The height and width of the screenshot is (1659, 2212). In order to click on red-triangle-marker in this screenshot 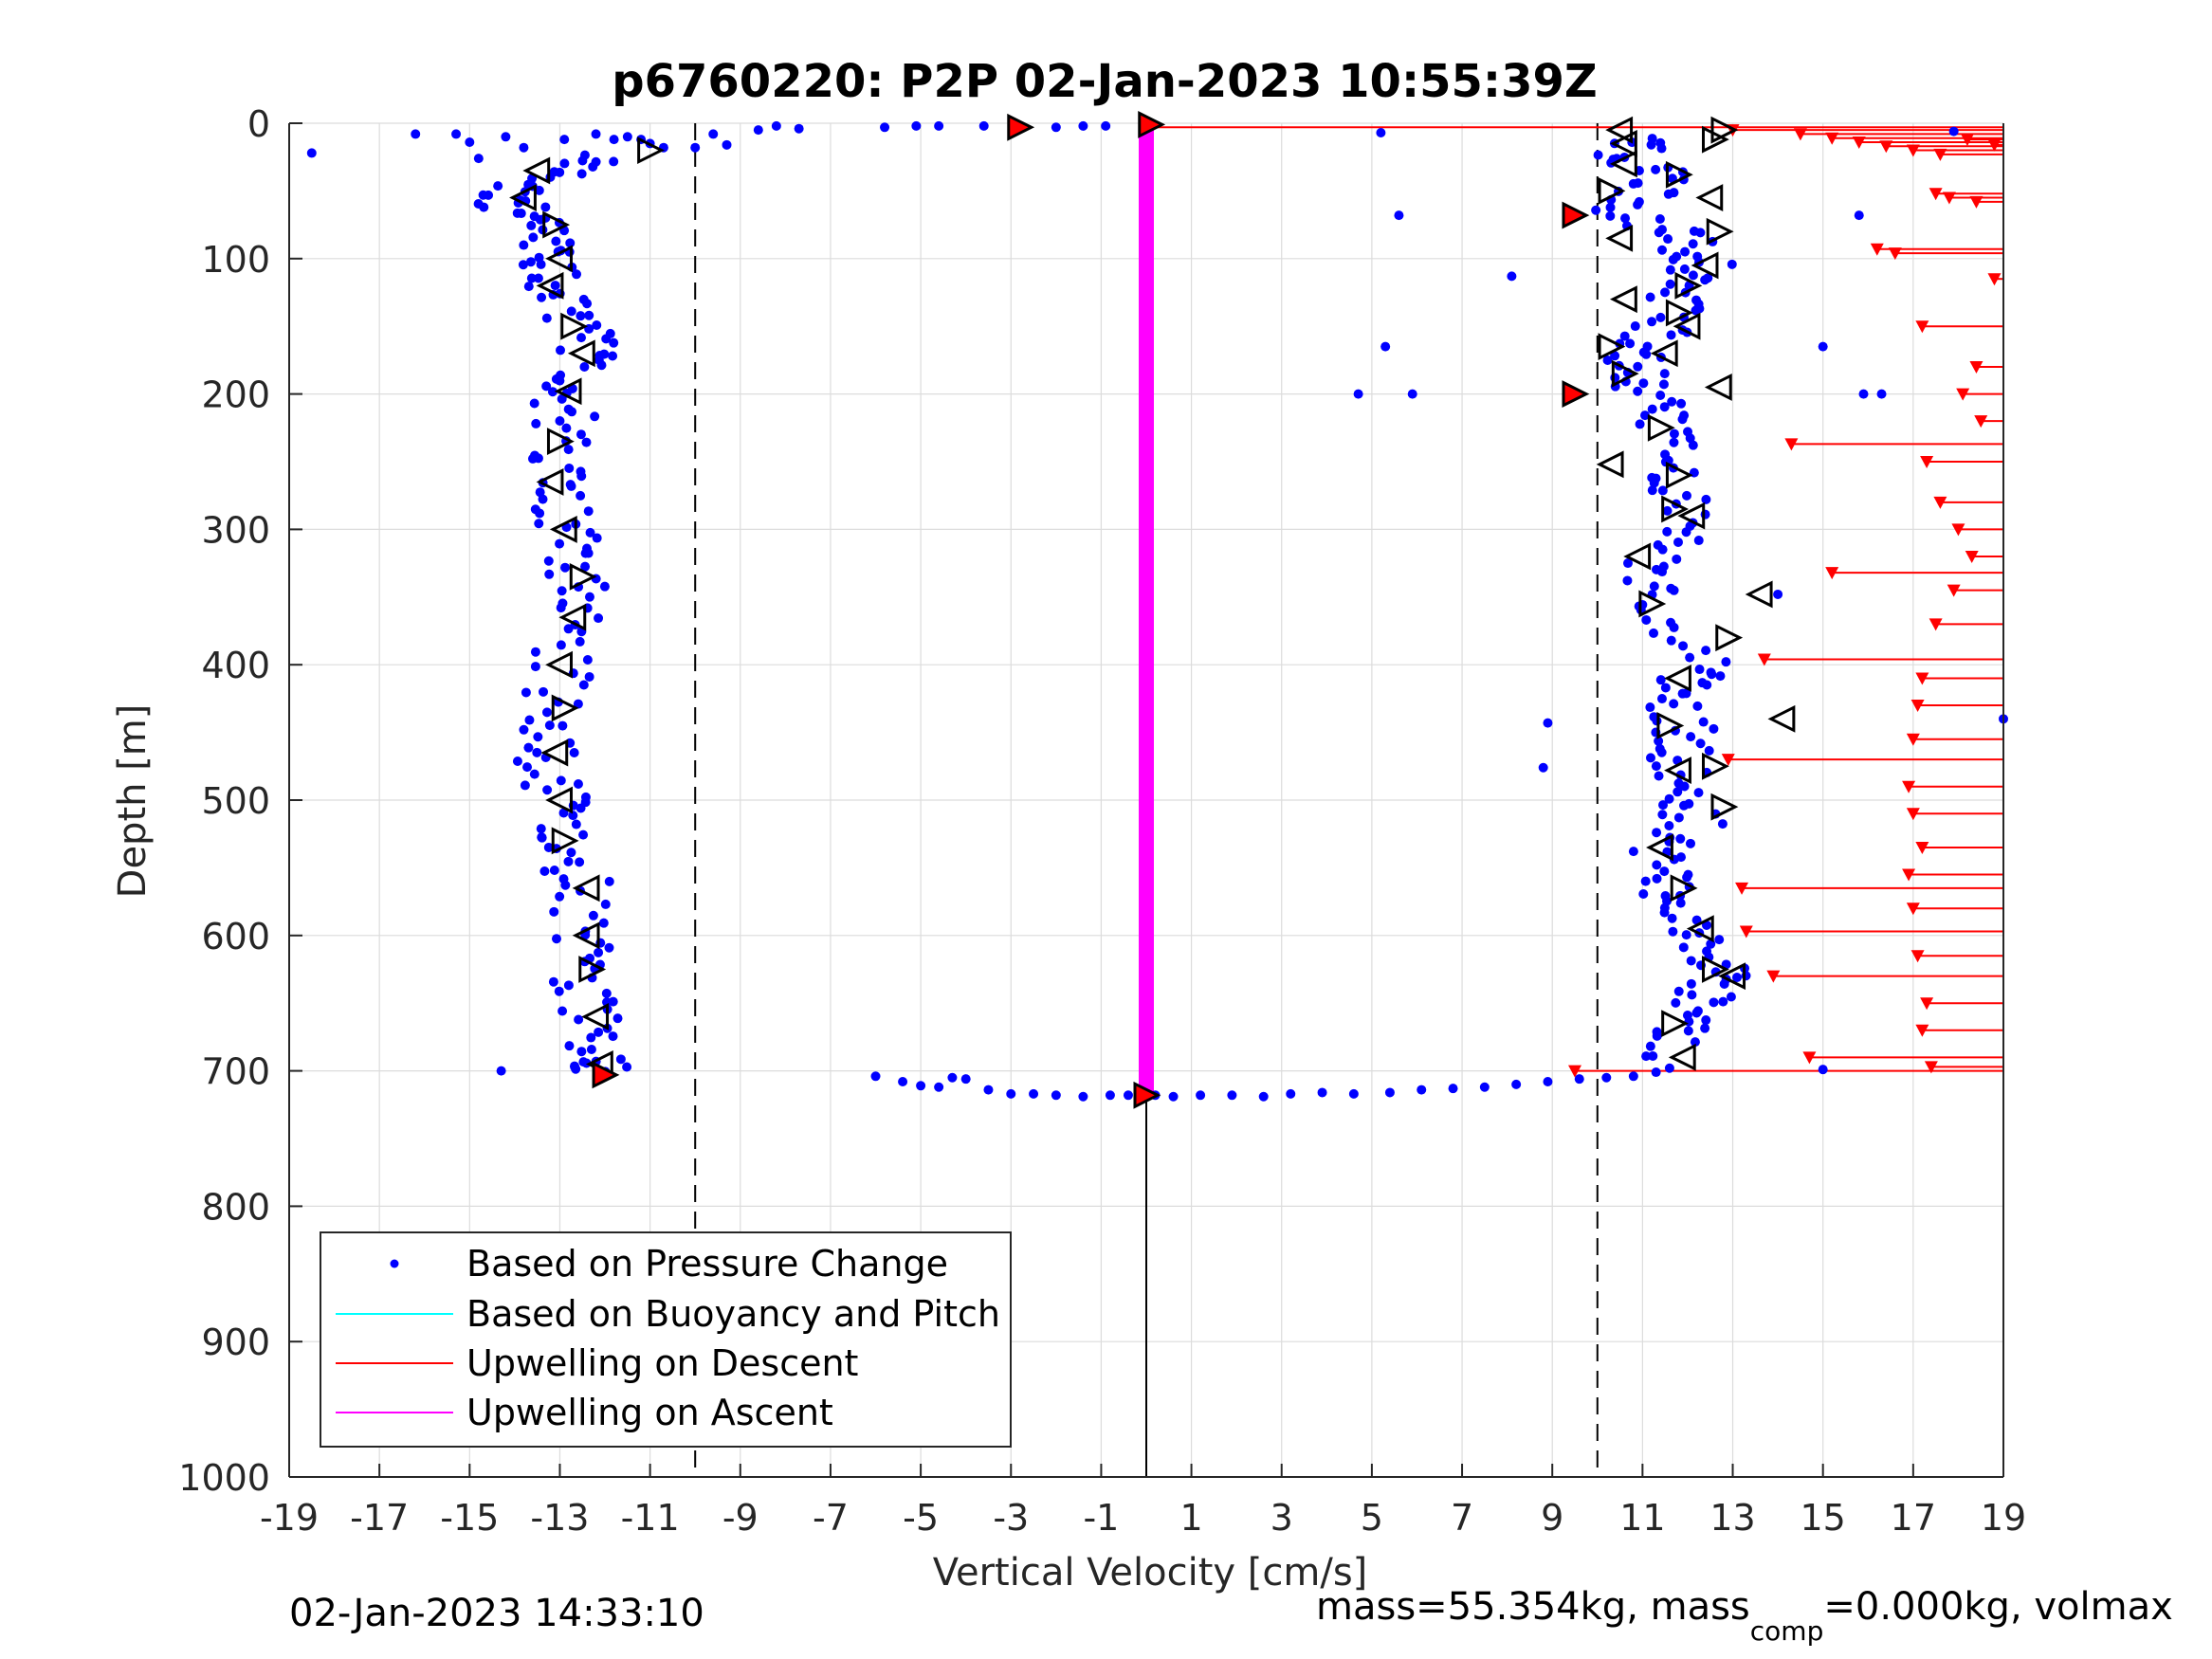, I will do `click(1147, 1095)`.